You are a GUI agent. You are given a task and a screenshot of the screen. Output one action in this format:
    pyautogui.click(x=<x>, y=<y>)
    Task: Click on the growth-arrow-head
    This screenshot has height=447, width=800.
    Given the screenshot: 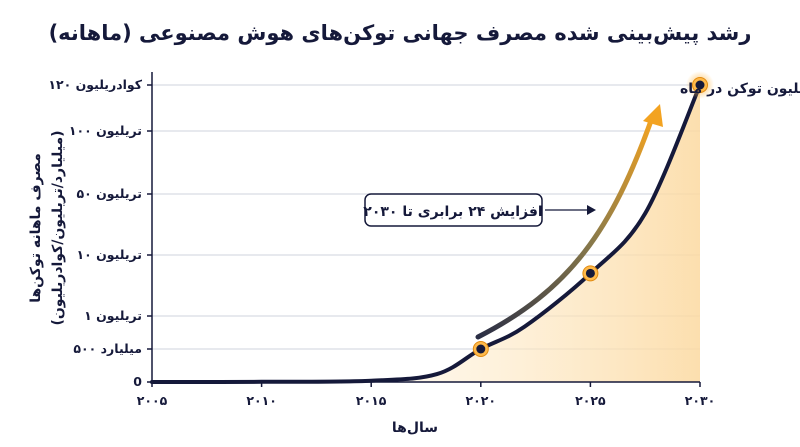 What is the action you would take?
    pyautogui.click(x=653, y=115)
    